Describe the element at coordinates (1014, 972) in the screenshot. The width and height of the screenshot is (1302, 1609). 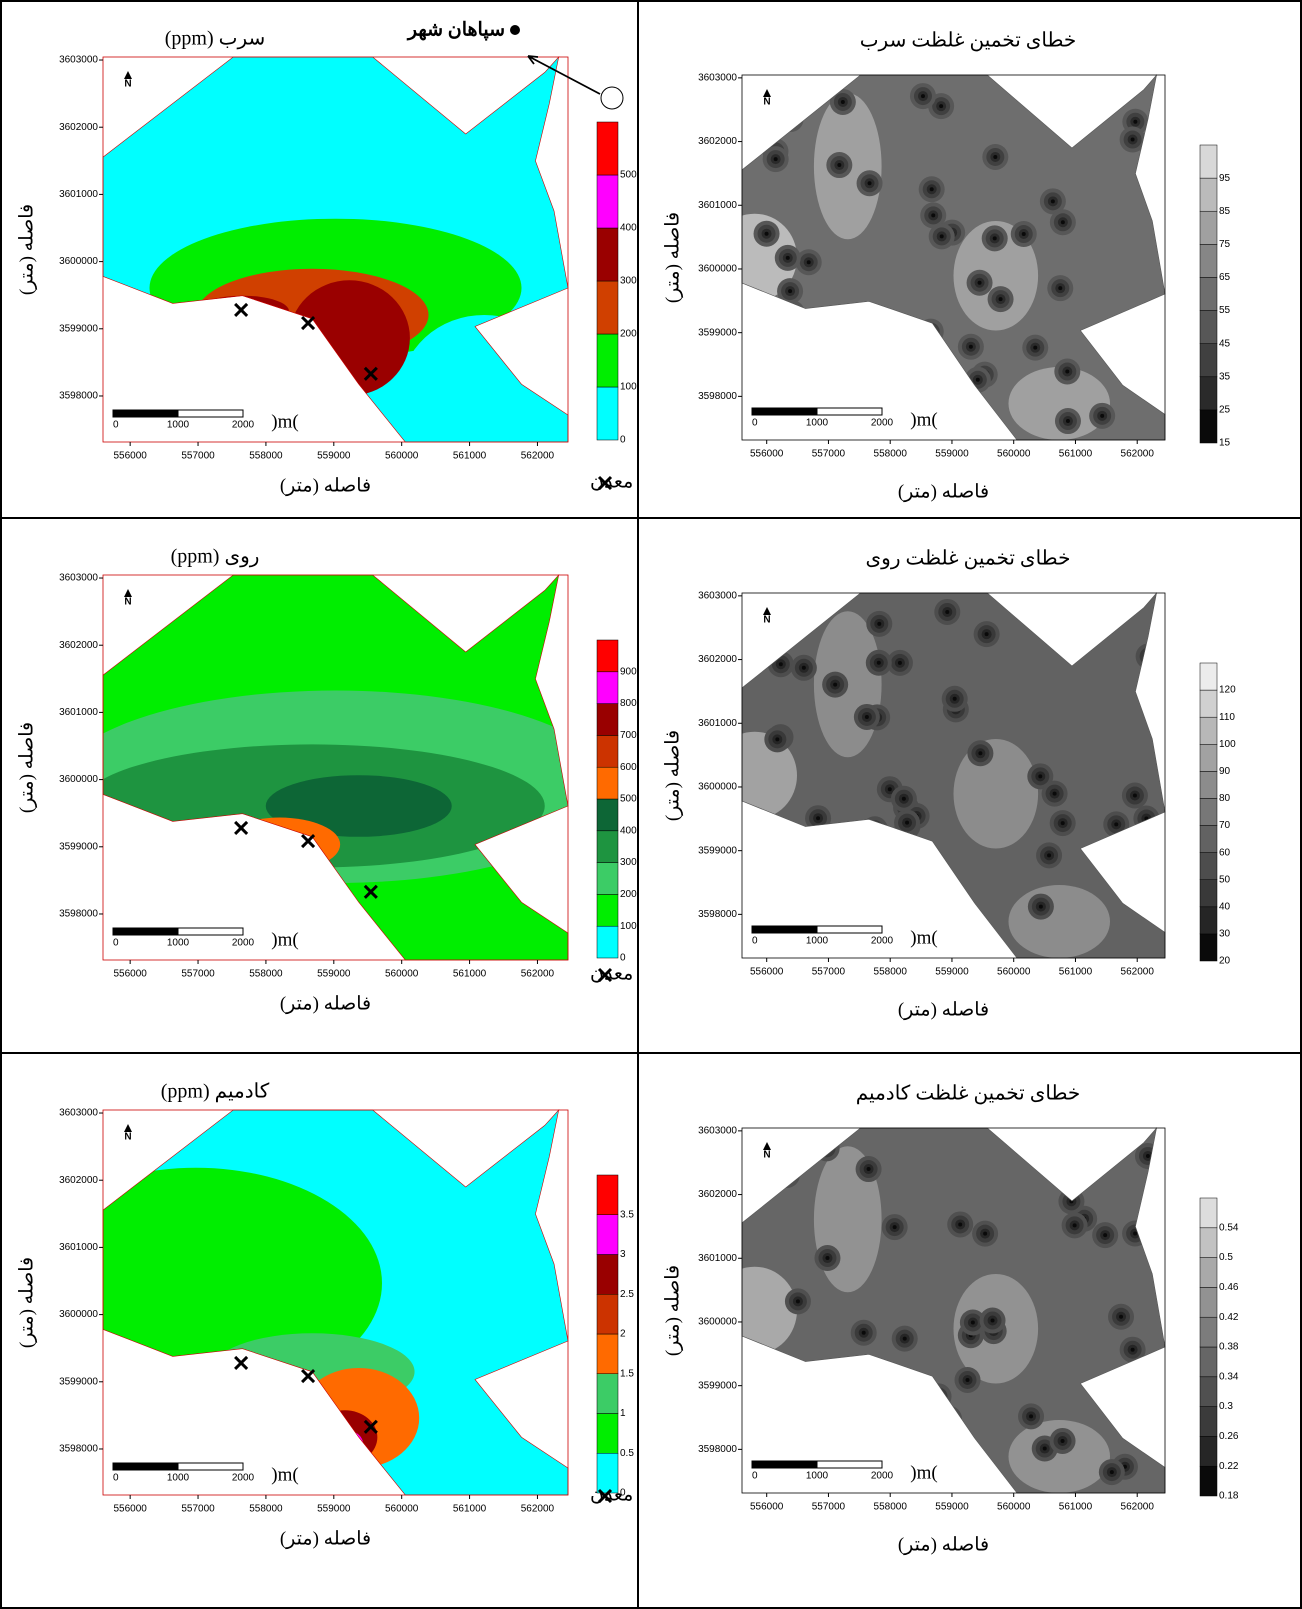
I see `x-tick-label: 560000` at that location.